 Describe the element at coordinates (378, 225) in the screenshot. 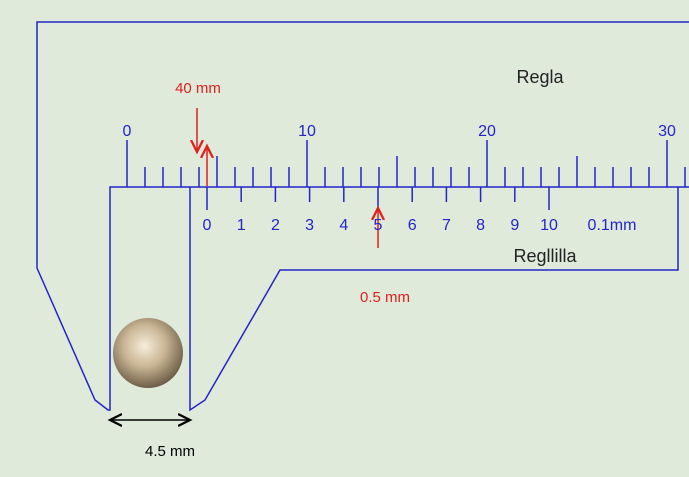

I see `vernier-scale-label: 5` at that location.